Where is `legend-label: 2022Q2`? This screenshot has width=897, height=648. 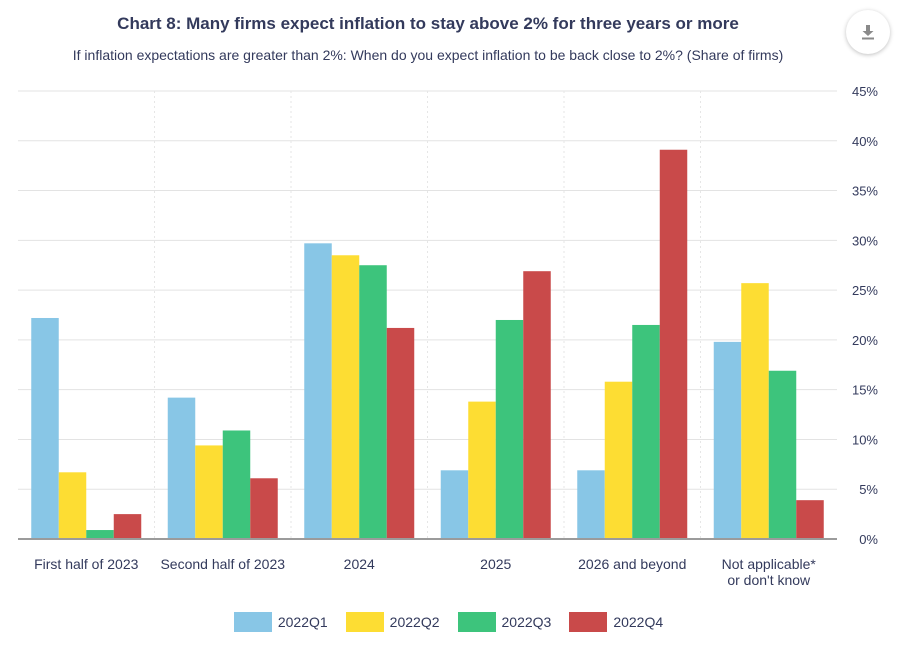
legend-label: 2022Q2 is located at coordinates (414, 622).